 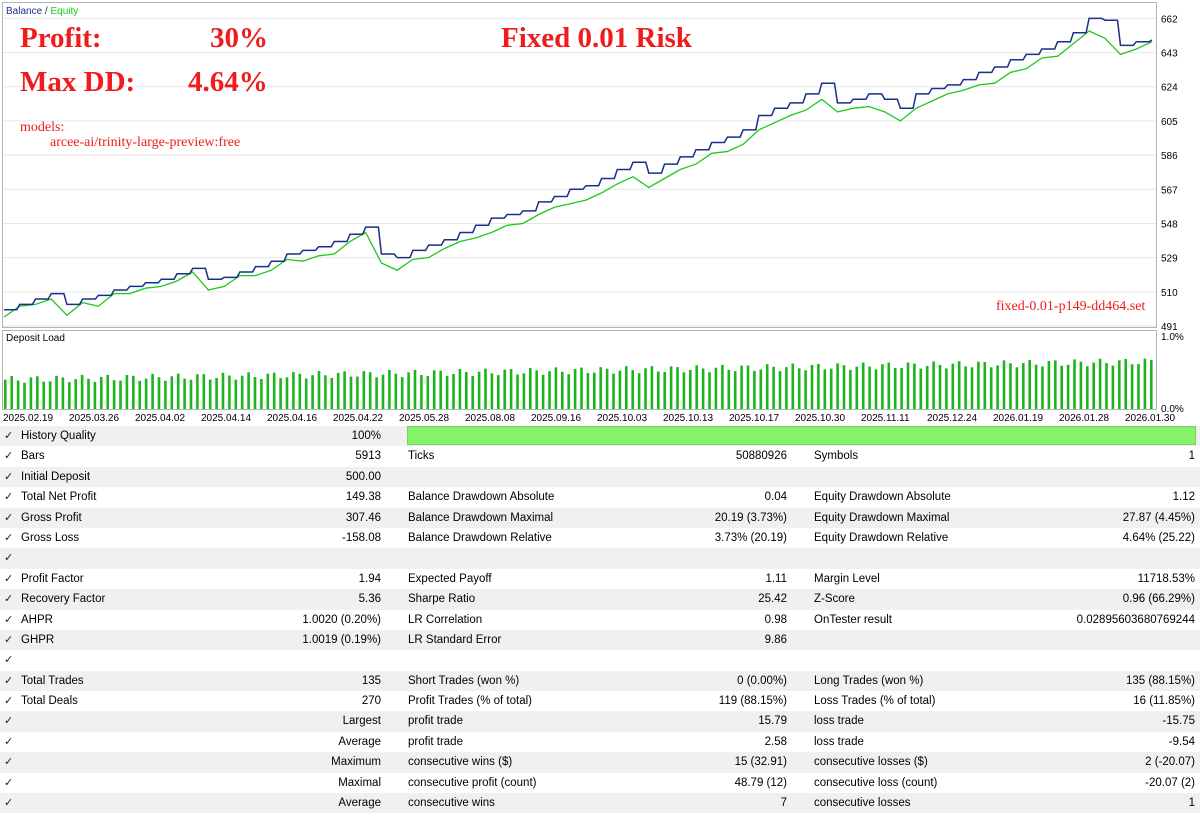 What do you see at coordinates (1169, 293) in the screenshot?
I see `y-tick-label: 510` at bounding box center [1169, 293].